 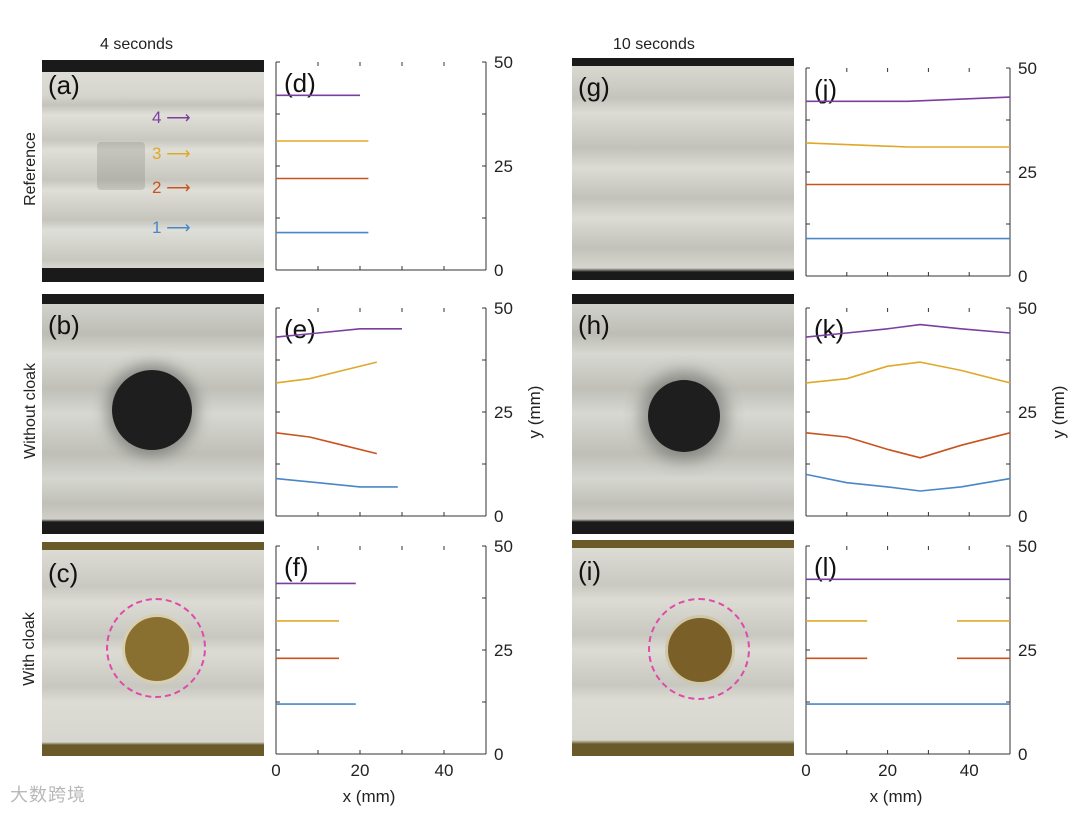 I want to click on y-tick-label-k: 25, so click(x=1027, y=412).